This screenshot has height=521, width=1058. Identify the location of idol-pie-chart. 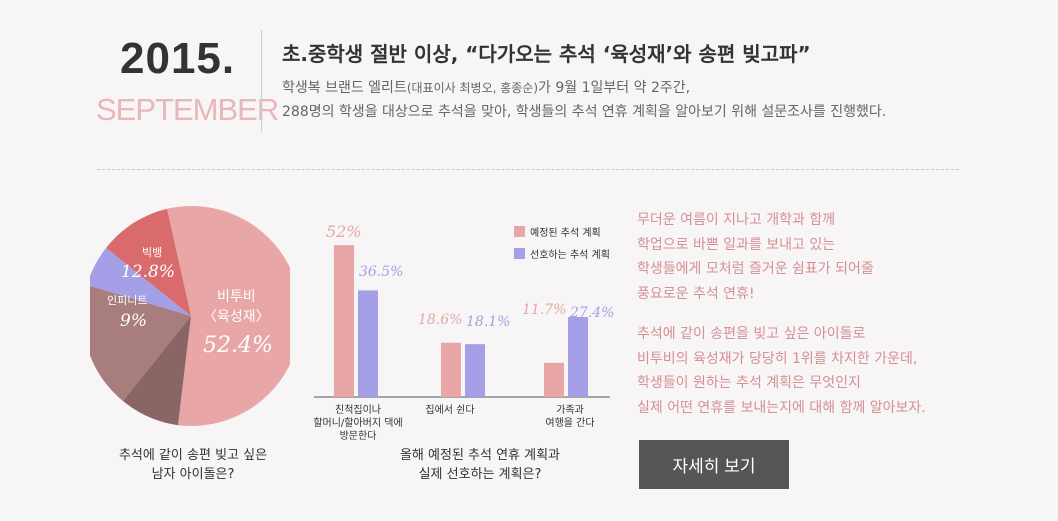
(190, 316).